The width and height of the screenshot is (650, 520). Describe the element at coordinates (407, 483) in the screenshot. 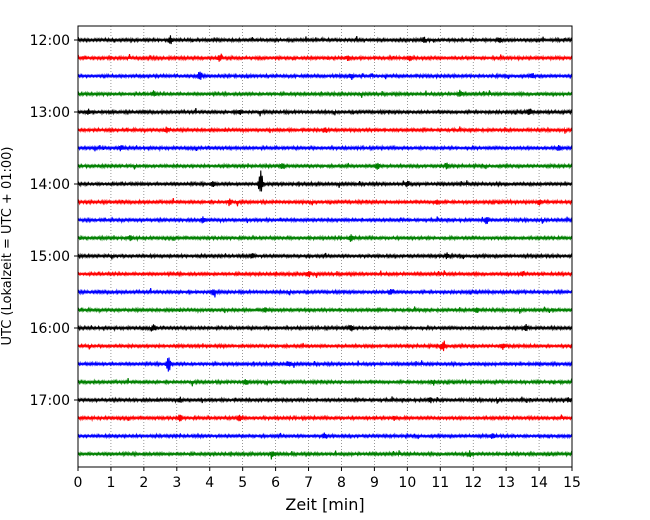

I see `x-tick-label: 10` at that location.